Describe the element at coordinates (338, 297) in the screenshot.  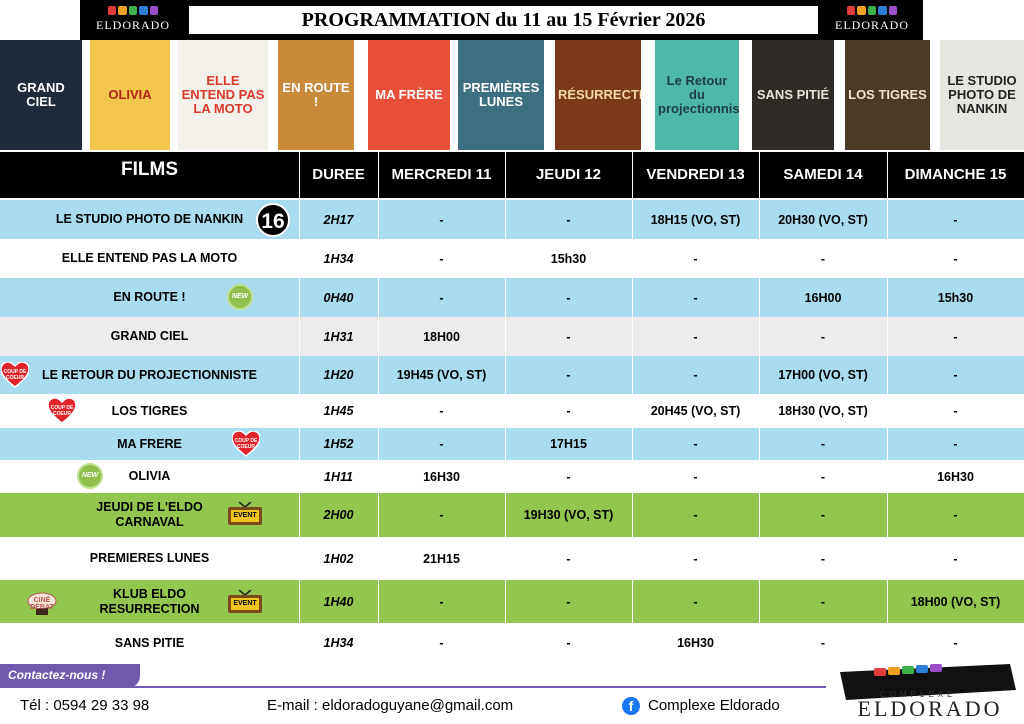
I see `film-duration: 0H40` at that location.